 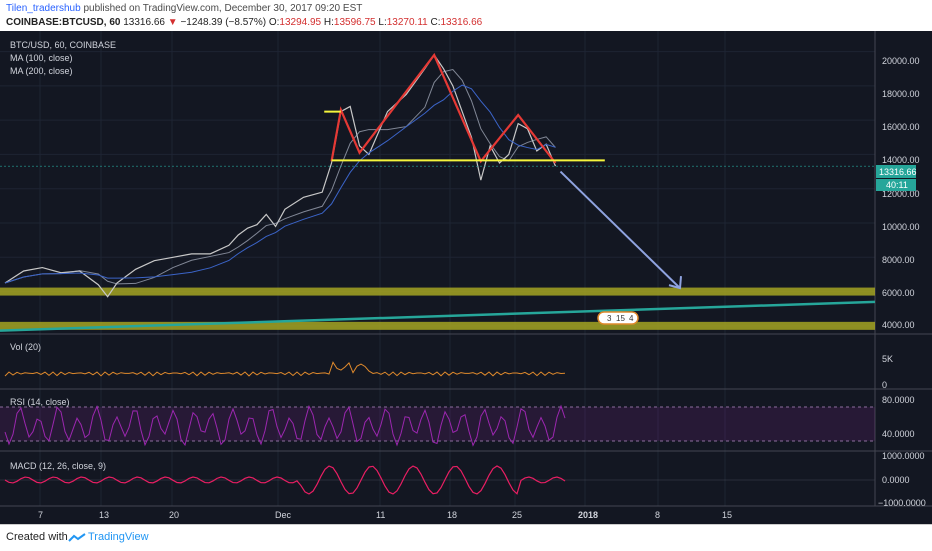 What do you see at coordinates (517, 515) in the screenshot?
I see `x-tick: 25` at bounding box center [517, 515].